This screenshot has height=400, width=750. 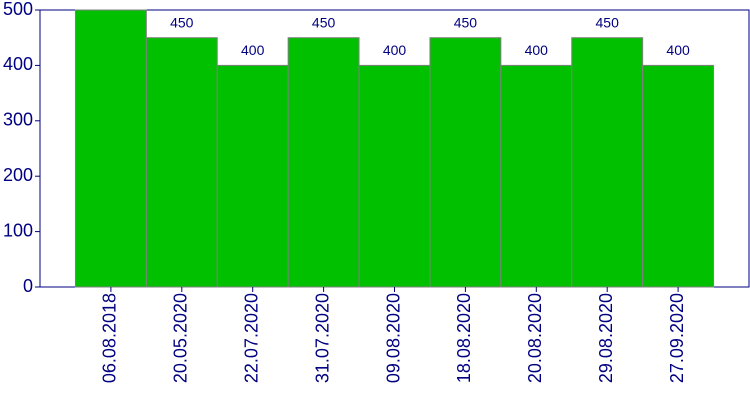 What do you see at coordinates (251, 338) in the screenshot?
I see `x-tick-label: 22.07.2020` at bounding box center [251, 338].